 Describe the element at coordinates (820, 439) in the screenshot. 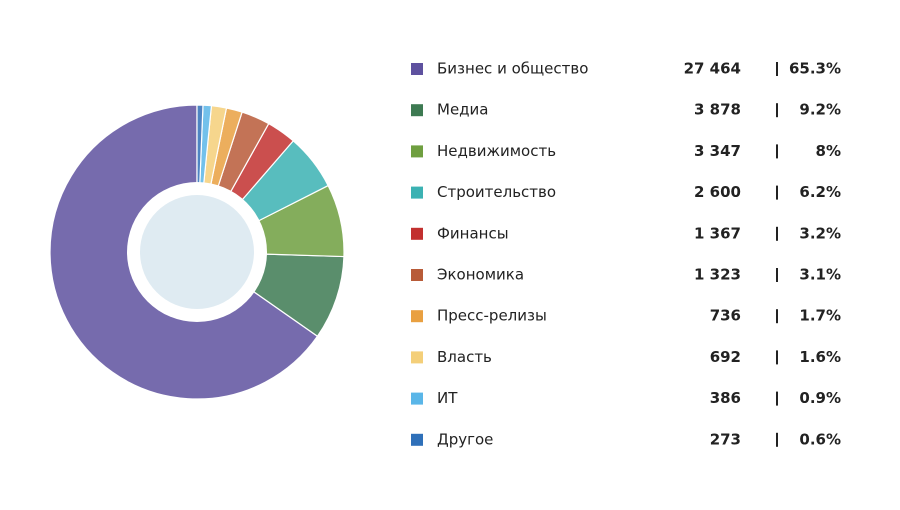

I see `share-label: 0.6%` at that location.